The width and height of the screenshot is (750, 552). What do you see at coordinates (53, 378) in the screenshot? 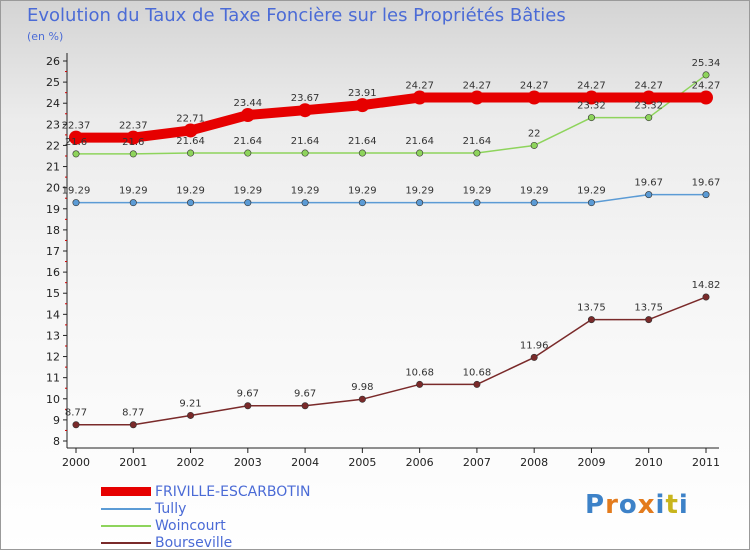
I see `y-tick-label: 11` at bounding box center [53, 378].